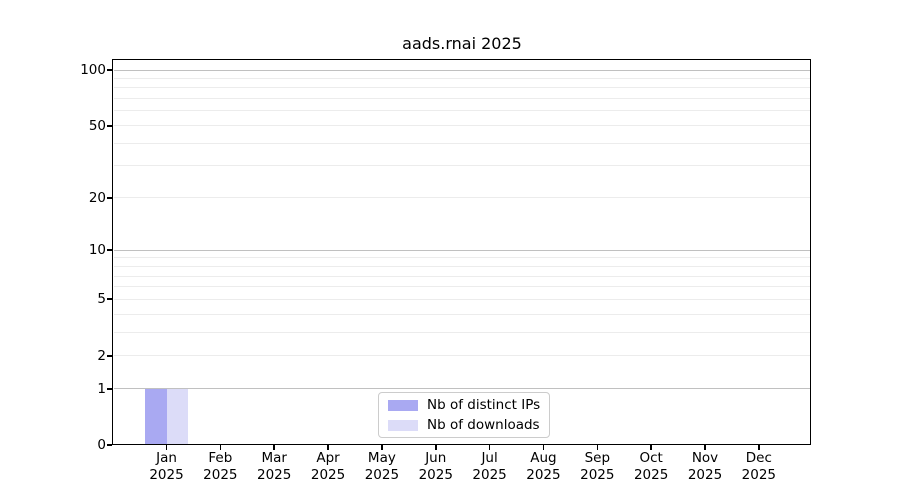 This screenshot has height=500, width=900. I want to click on x-tick-label: May 2025, so click(382, 466).